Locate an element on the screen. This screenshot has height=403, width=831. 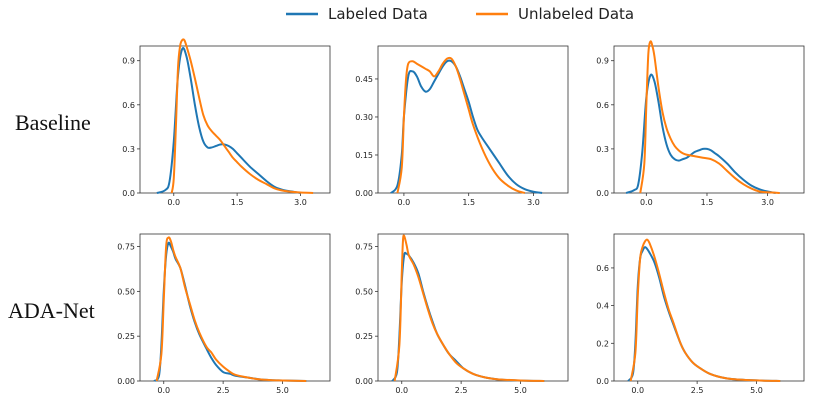
subplot-3: 0.0 0.3 0.6 0.9 0.0 1.5 3.0 is located at coordinates (700, 123).